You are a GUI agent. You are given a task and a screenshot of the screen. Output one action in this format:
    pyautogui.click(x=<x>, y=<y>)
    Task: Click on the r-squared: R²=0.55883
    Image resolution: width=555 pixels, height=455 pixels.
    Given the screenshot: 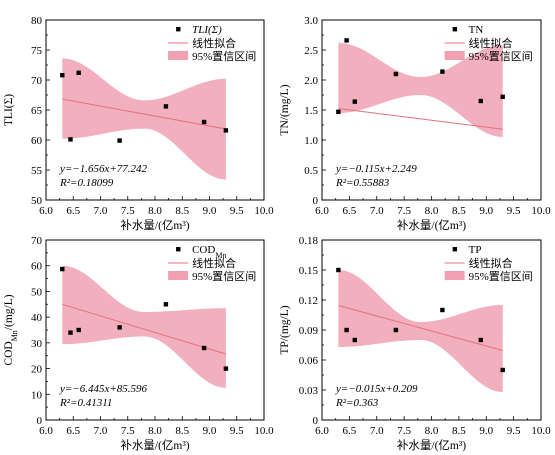 What is the action you would take?
    pyautogui.click(x=362, y=183)
    